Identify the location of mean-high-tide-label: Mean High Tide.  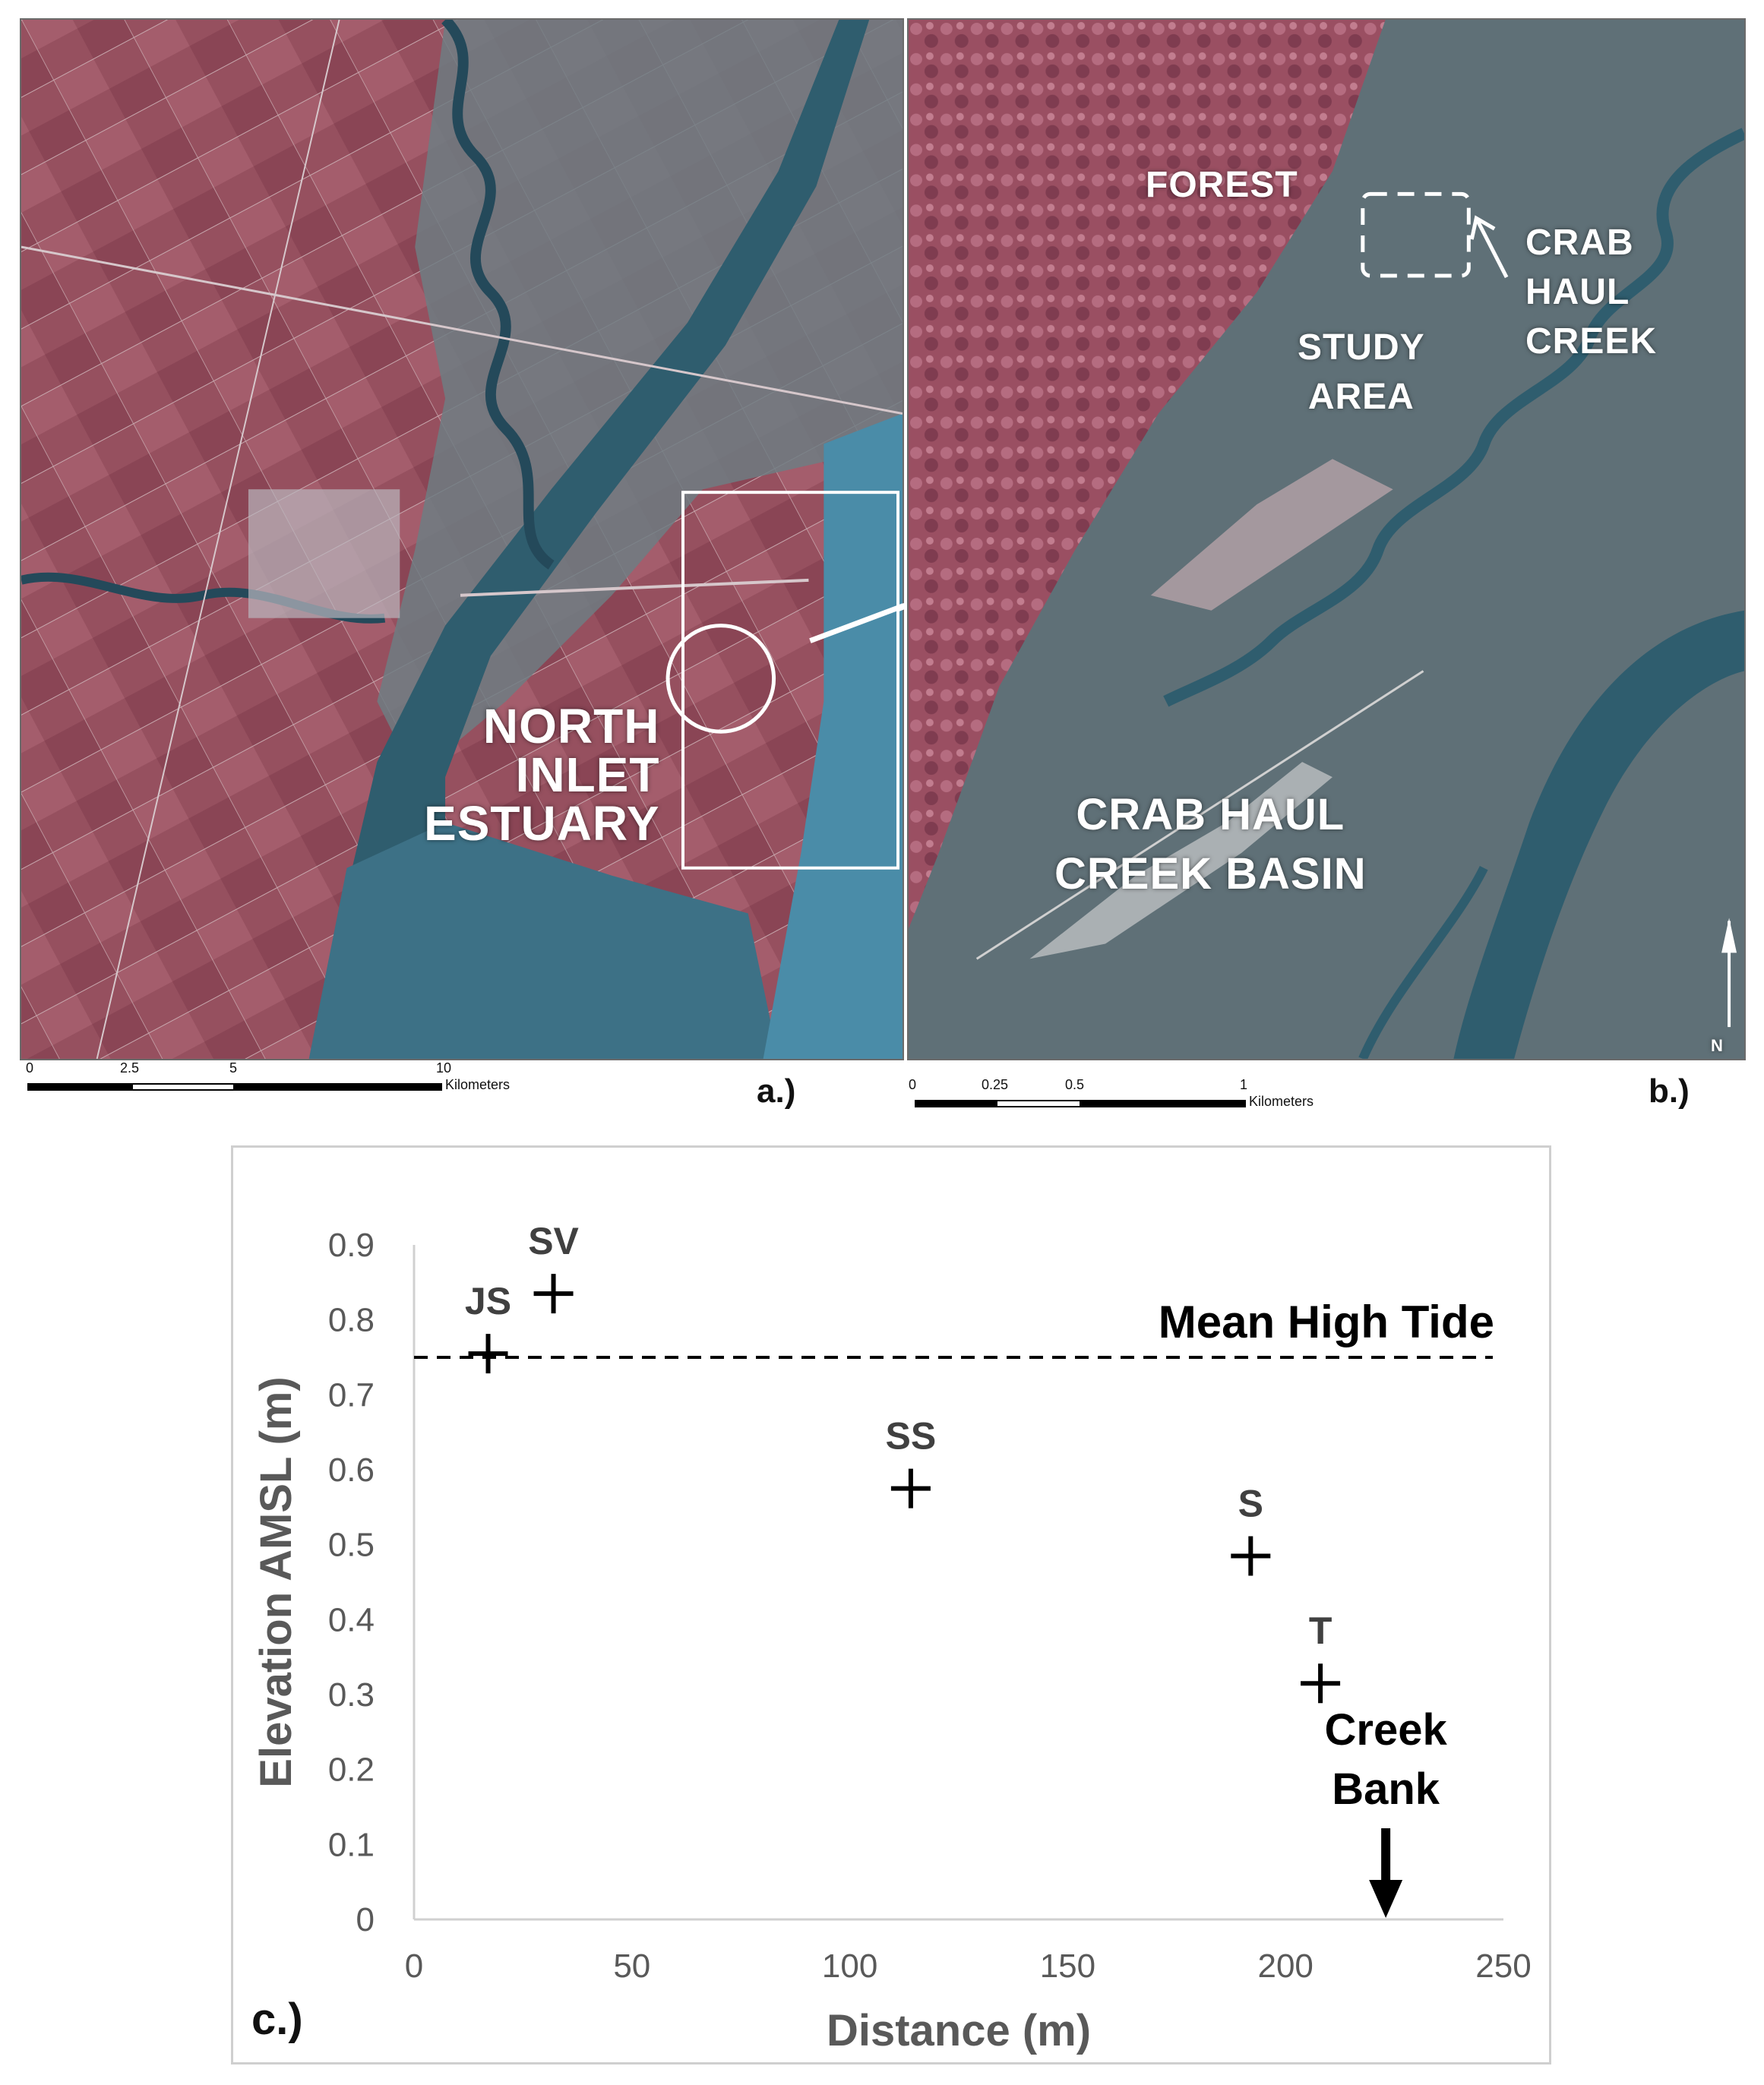
(1326, 1322).